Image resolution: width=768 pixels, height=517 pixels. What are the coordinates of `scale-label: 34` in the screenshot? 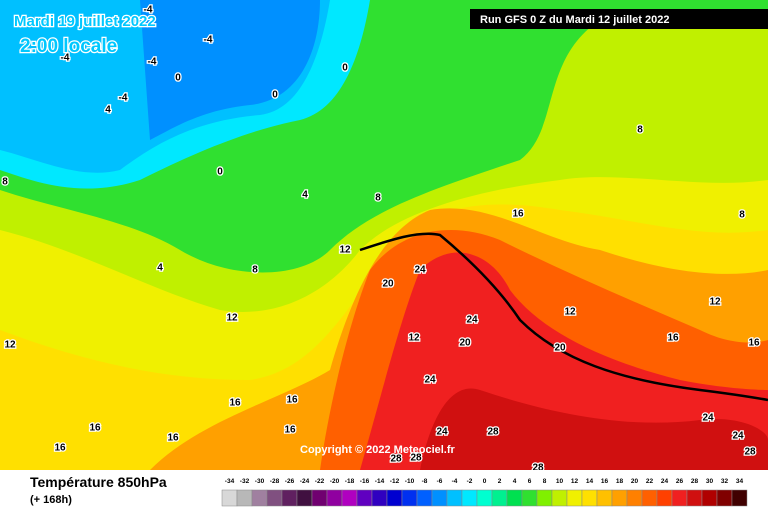 It's located at (740, 481).